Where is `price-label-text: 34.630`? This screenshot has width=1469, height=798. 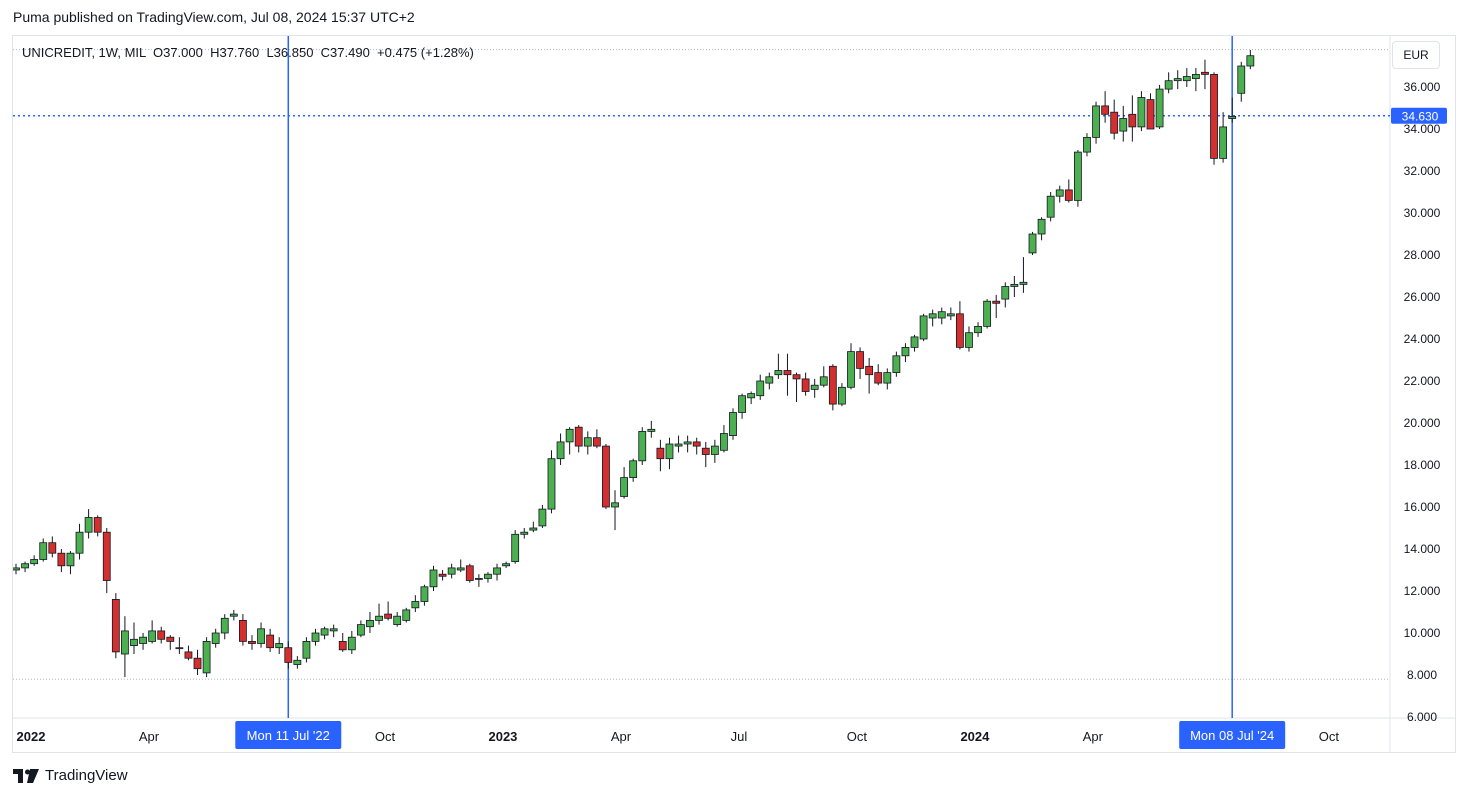
price-label-text: 34.630 is located at coordinates (1420, 116).